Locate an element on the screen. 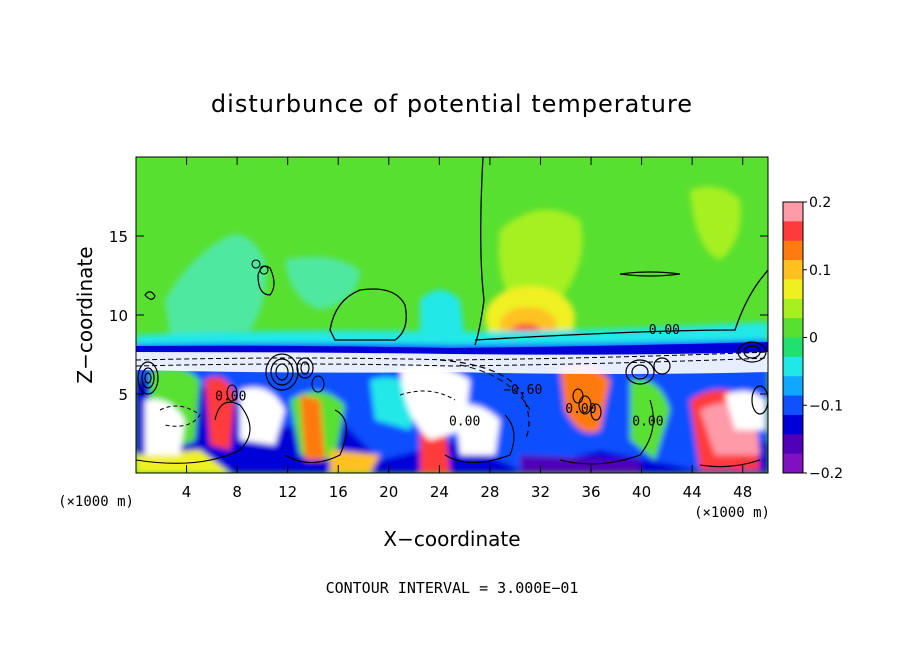  field-lower-darkblue is located at coordinates (452, 426).